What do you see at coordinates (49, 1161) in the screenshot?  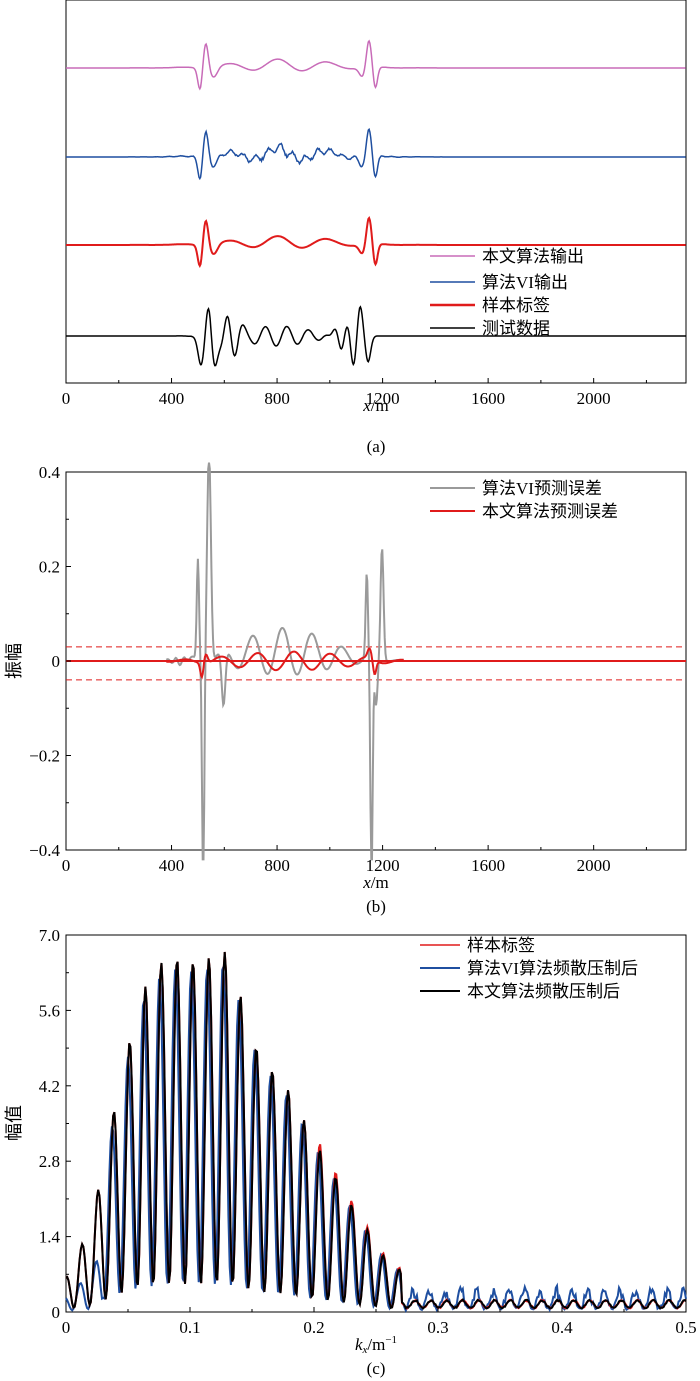 I see `y-tick-label-c: 2.8` at bounding box center [49, 1161].